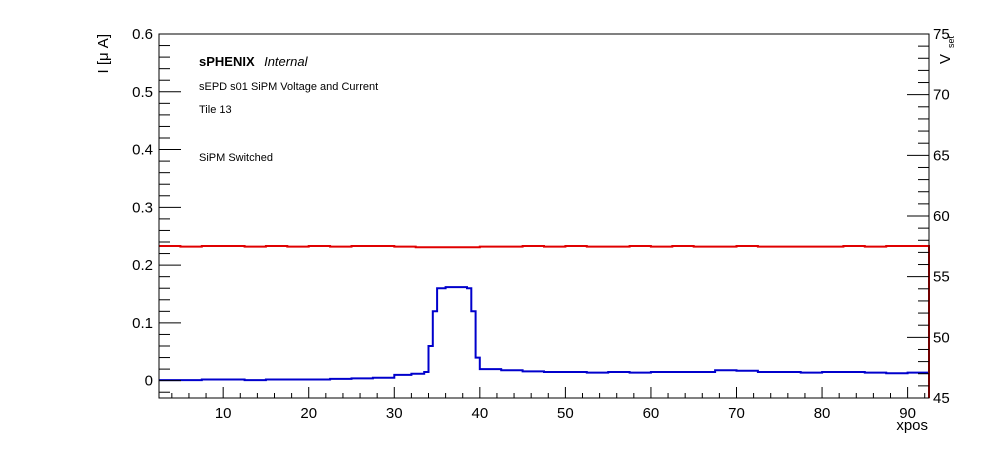 The height and width of the screenshot is (476, 998). I want to click on x-tick-label: 10, so click(223, 413).